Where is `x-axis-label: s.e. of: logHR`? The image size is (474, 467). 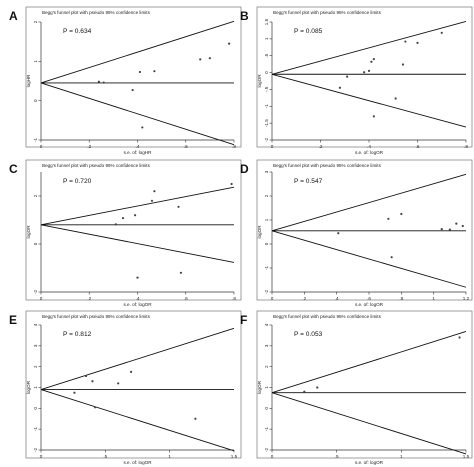
x-axis-label: s.e. of: logHR is located at coordinates (138, 152).